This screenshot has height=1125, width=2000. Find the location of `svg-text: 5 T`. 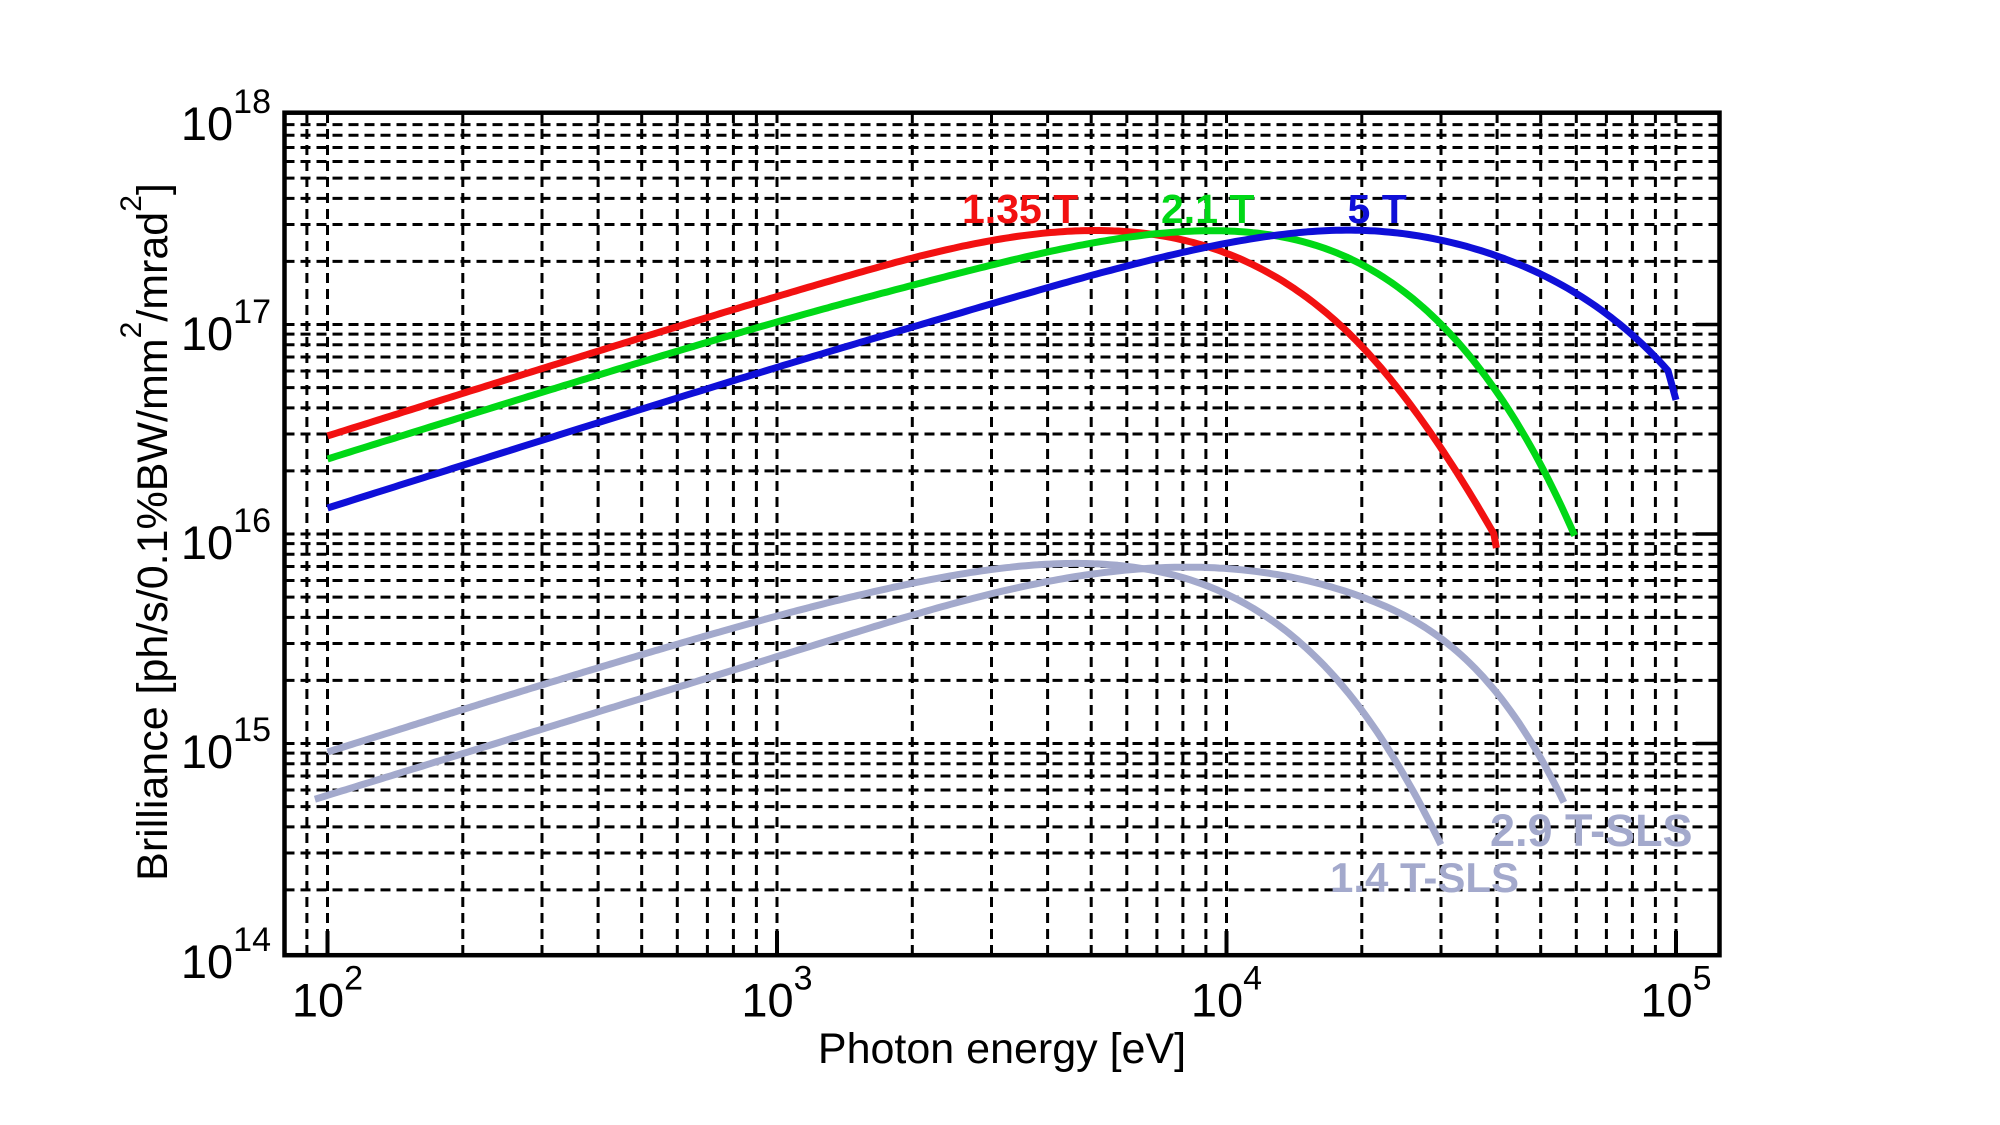

svg-text: 5 T is located at coordinates (1377, 209).